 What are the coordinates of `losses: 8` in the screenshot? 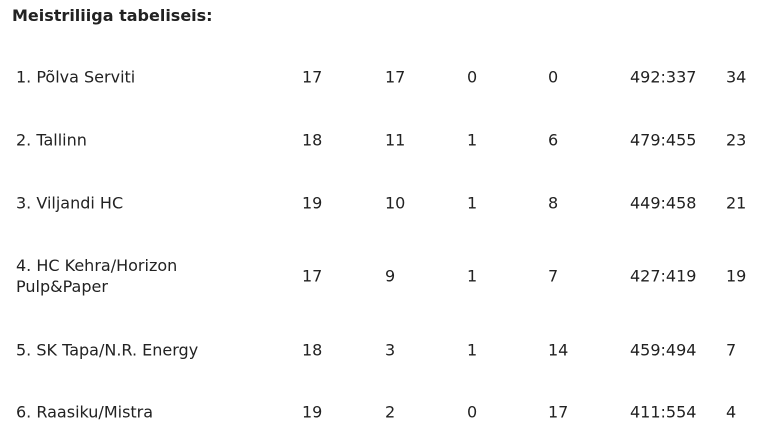 It's located at (553, 203).